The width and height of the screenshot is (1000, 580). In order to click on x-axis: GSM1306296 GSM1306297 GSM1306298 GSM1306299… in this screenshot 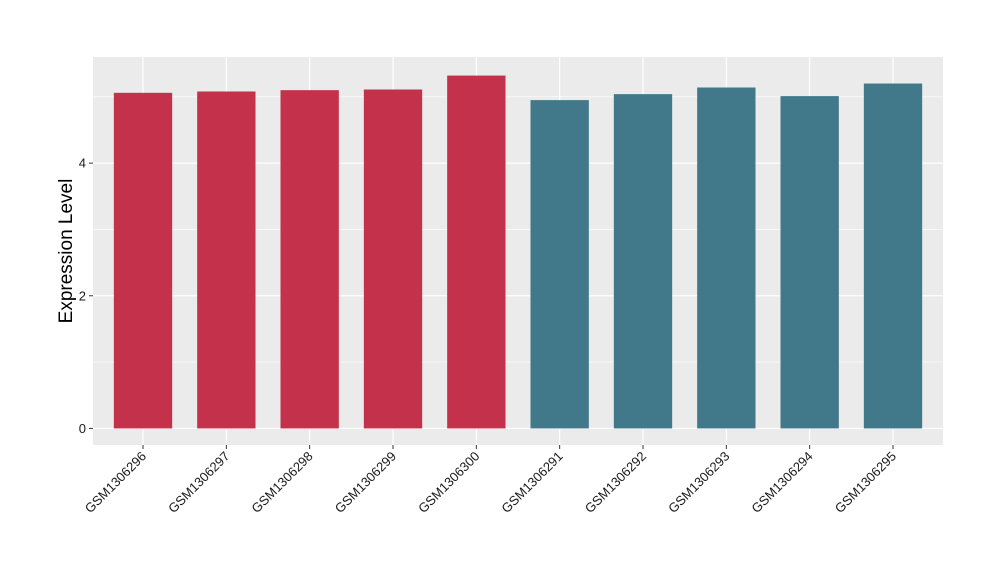, I will do `click(490, 480)`.